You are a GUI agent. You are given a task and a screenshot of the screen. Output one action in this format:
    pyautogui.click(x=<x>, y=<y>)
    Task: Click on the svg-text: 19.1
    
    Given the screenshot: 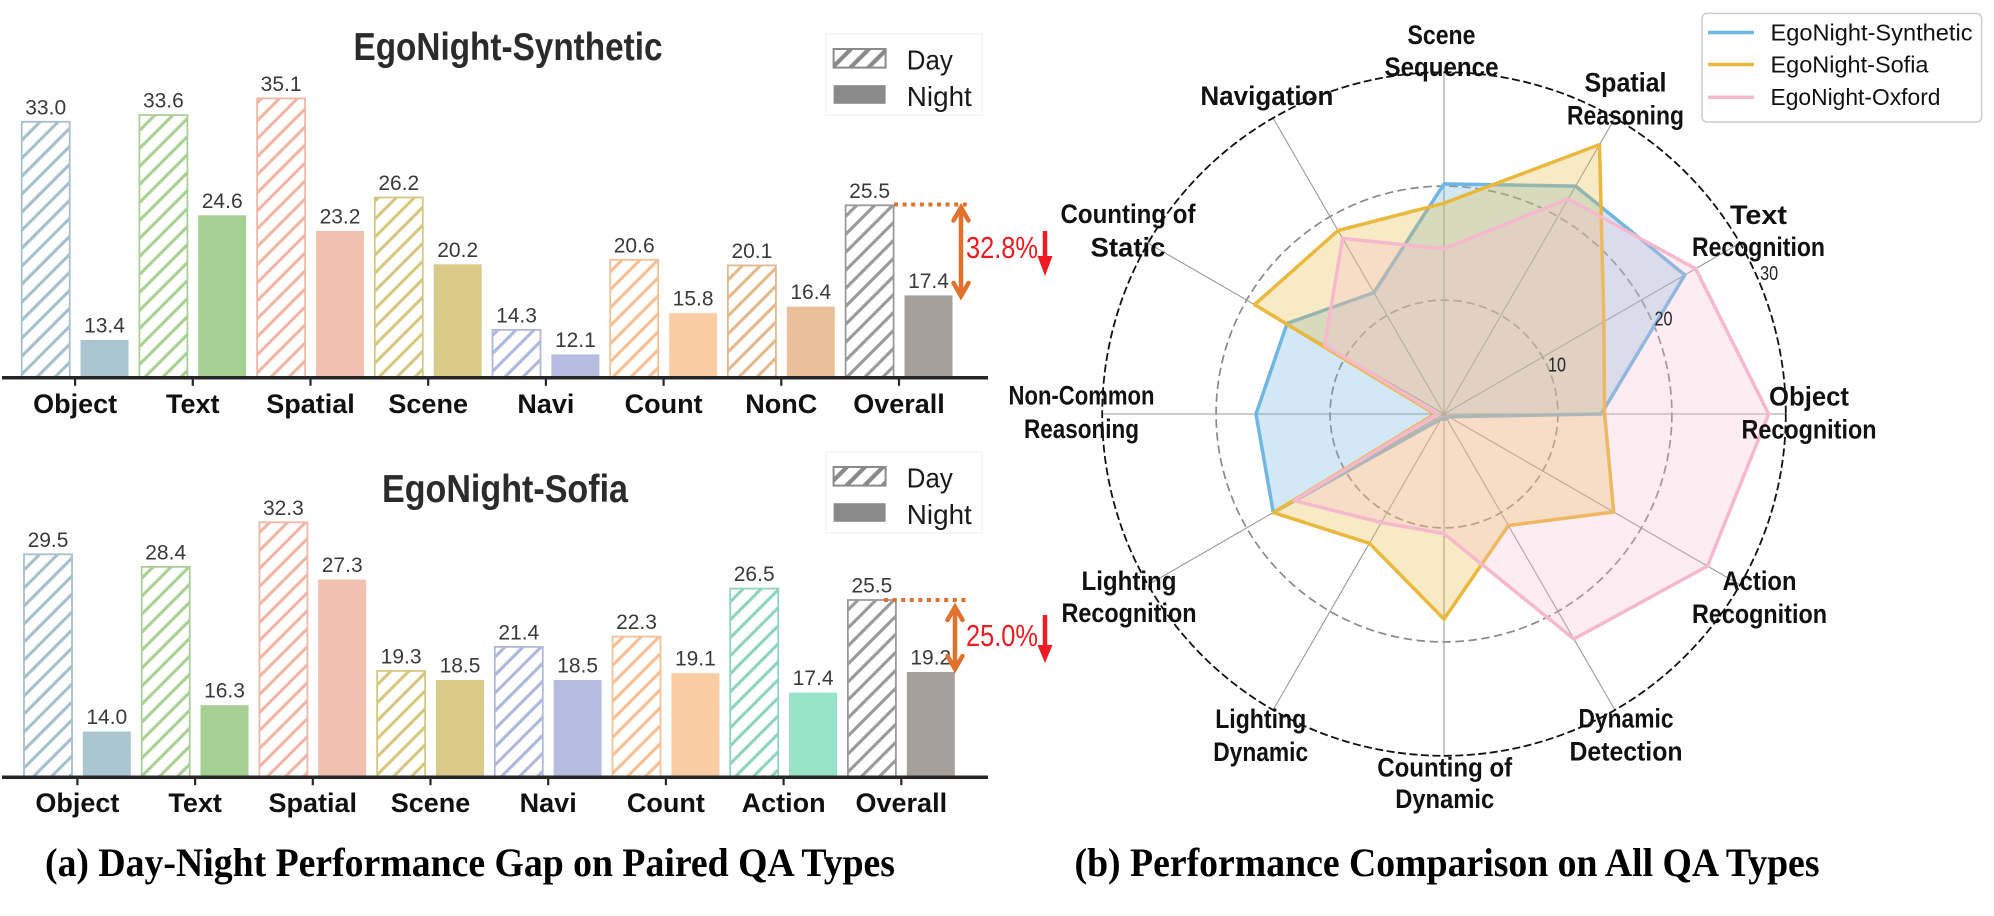 What is the action you would take?
    pyautogui.click(x=695, y=659)
    